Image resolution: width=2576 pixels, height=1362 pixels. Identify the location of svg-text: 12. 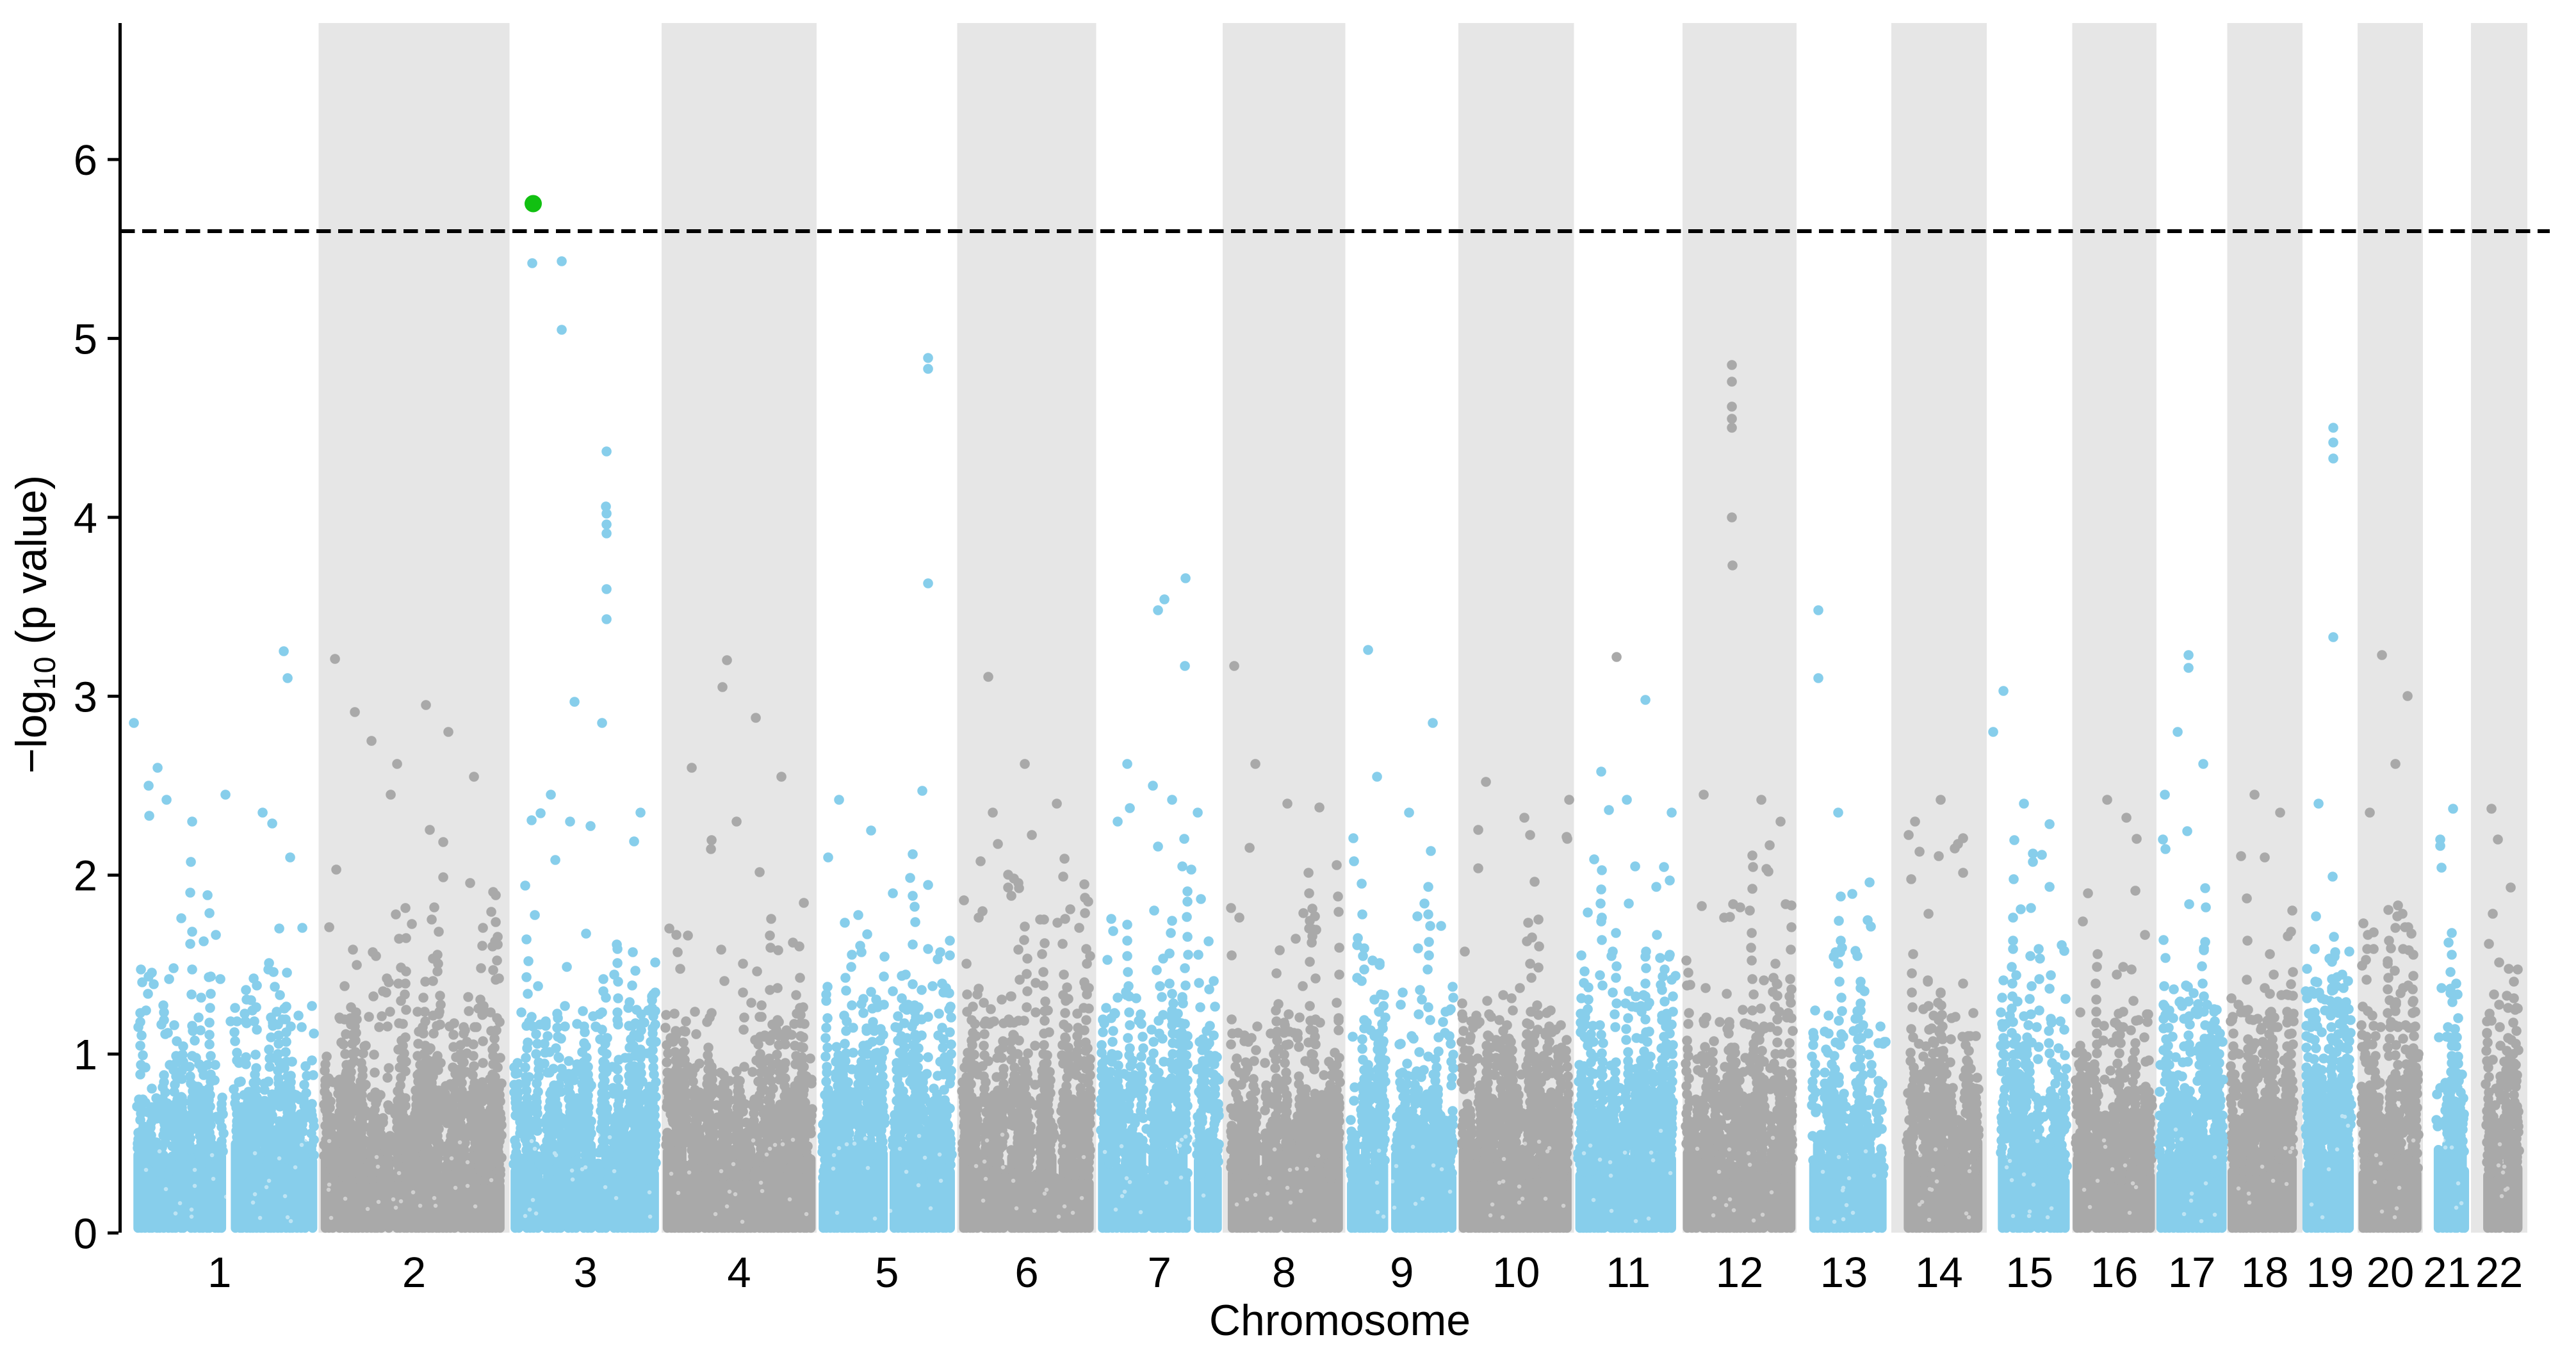
(1740, 1273).